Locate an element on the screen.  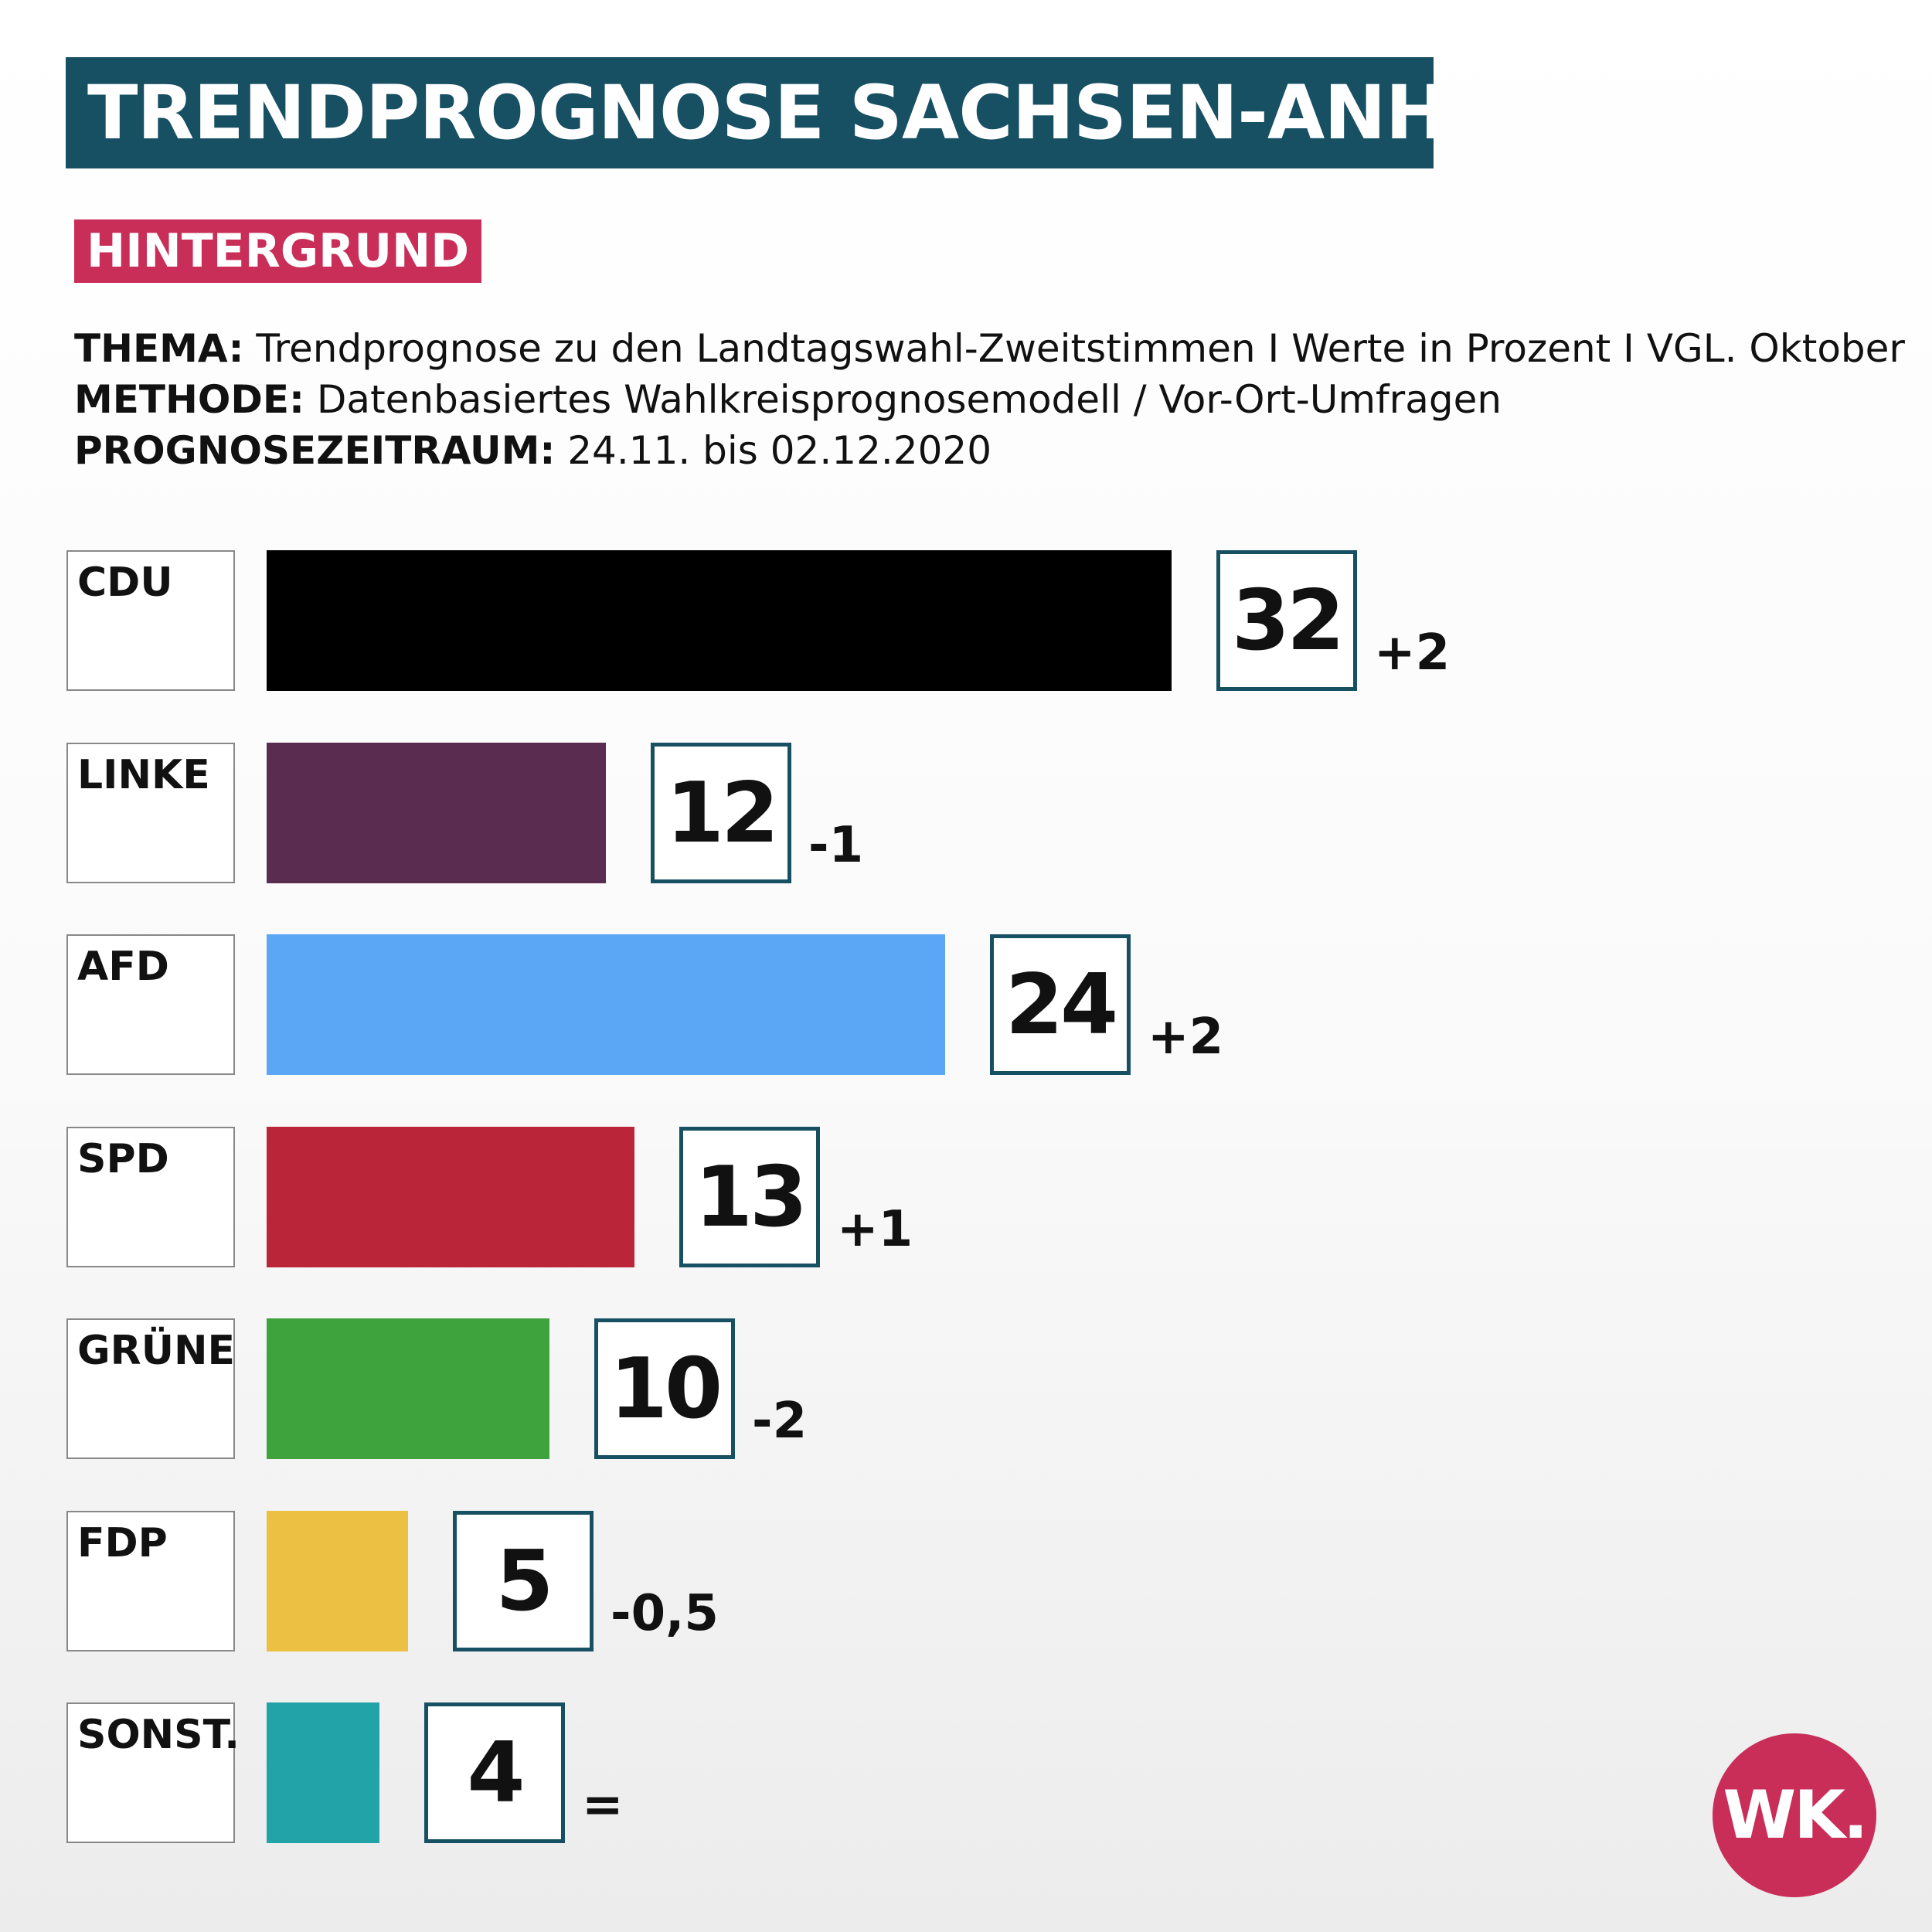
change-label: +1 is located at coordinates (875, 1229).